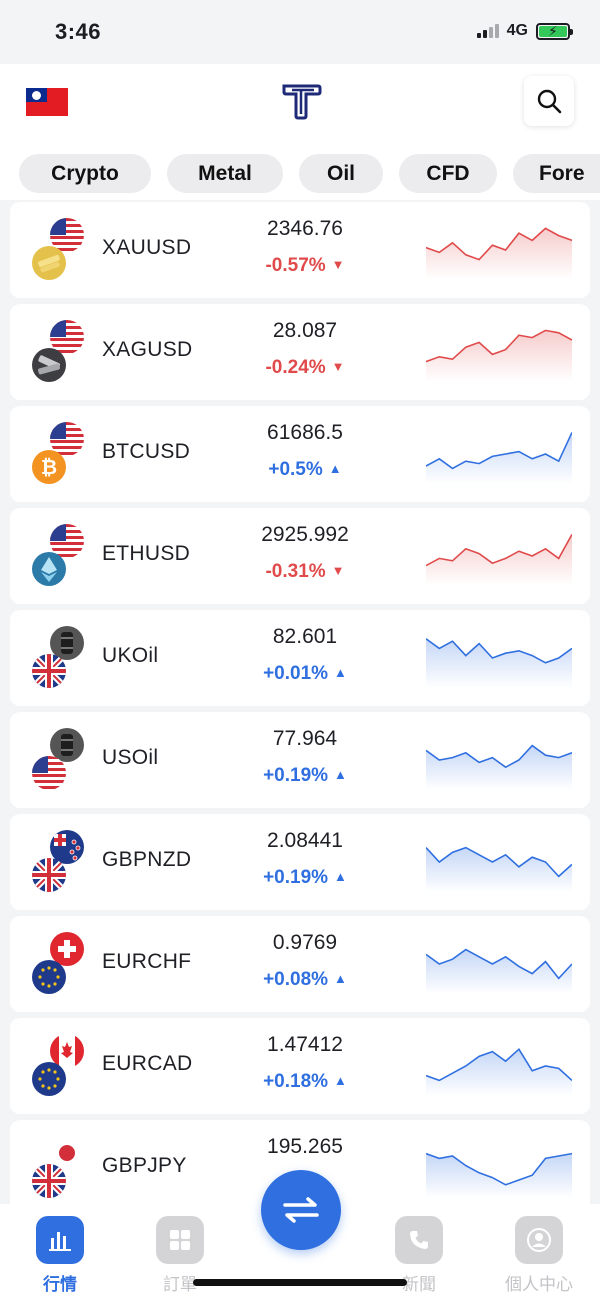  What do you see at coordinates (180, 1284) in the screenshot?
I see `nav-label: 訂單` at bounding box center [180, 1284].